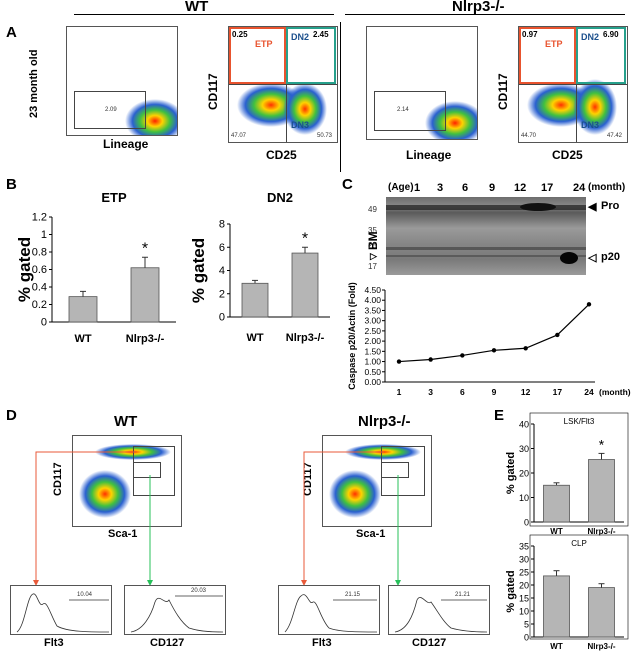 Image resolution: width=636 pixels, height=655 pixels. I want to click on clp-ytick-label: 15, so click(524, 599).